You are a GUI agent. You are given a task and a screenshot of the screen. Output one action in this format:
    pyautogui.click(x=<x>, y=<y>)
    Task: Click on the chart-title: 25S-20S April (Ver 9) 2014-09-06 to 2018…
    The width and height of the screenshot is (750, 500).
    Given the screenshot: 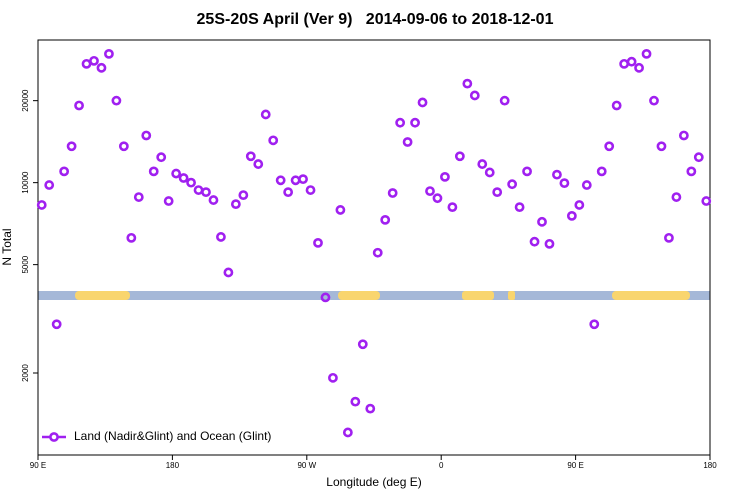 What is the action you would take?
    pyautogui.click(x=375, y=19)
    